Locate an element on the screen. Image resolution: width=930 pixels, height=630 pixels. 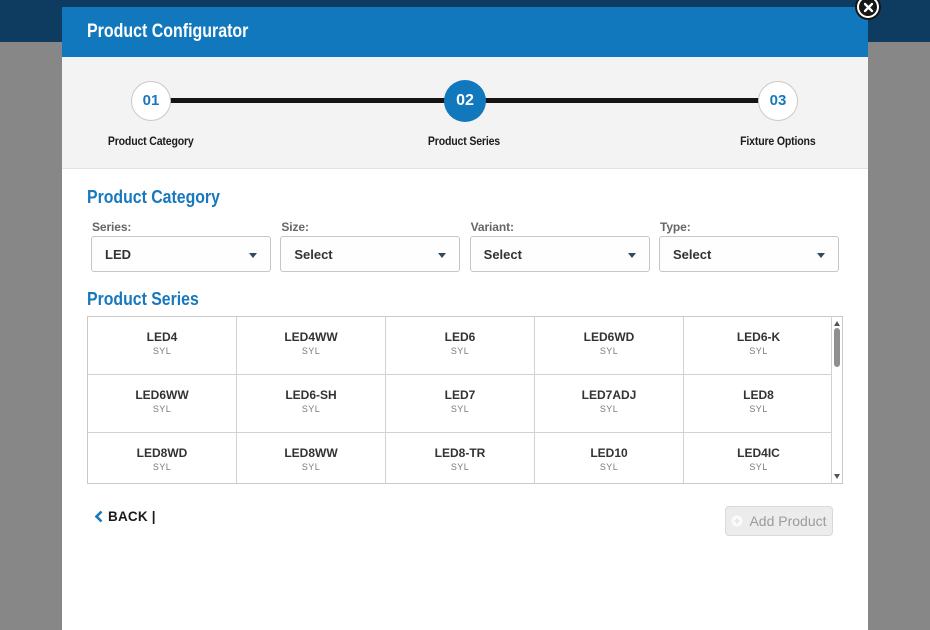
product-tile: LED6 SYL is located at coordinates (460, 346).